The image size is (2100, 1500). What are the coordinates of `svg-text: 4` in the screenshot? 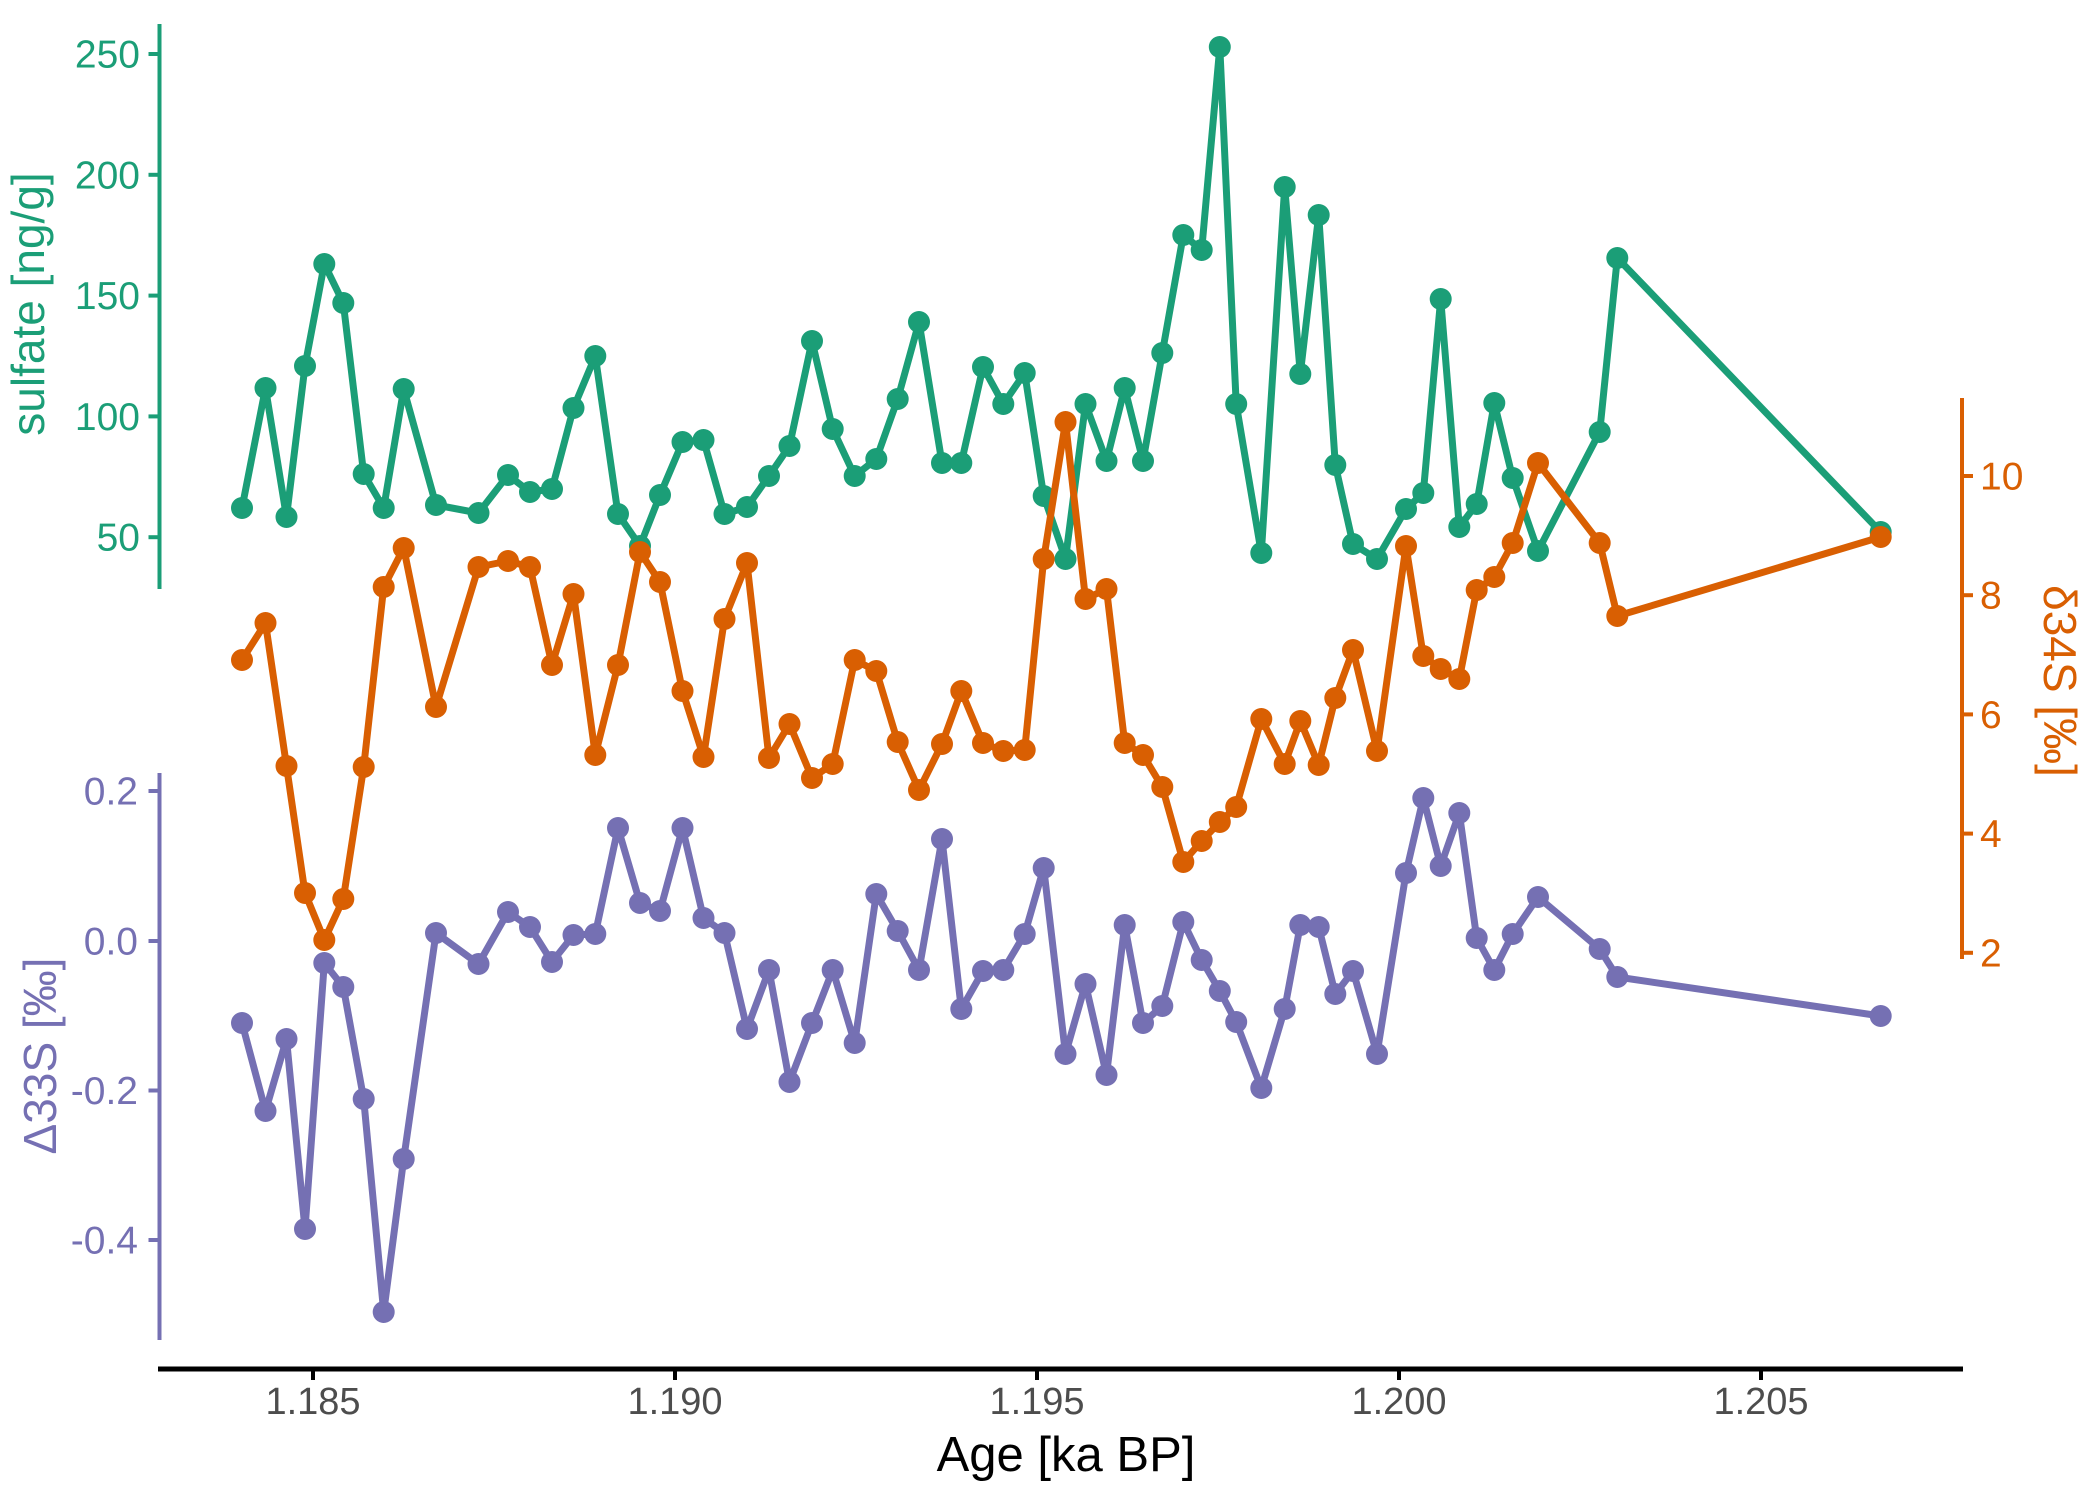 It's located at (1991, 834).